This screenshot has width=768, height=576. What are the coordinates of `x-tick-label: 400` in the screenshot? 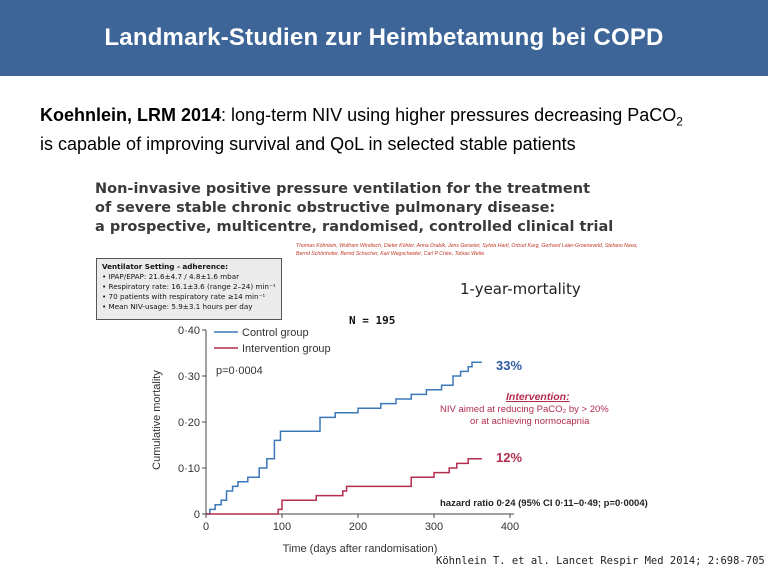 It's located at (510, 527).